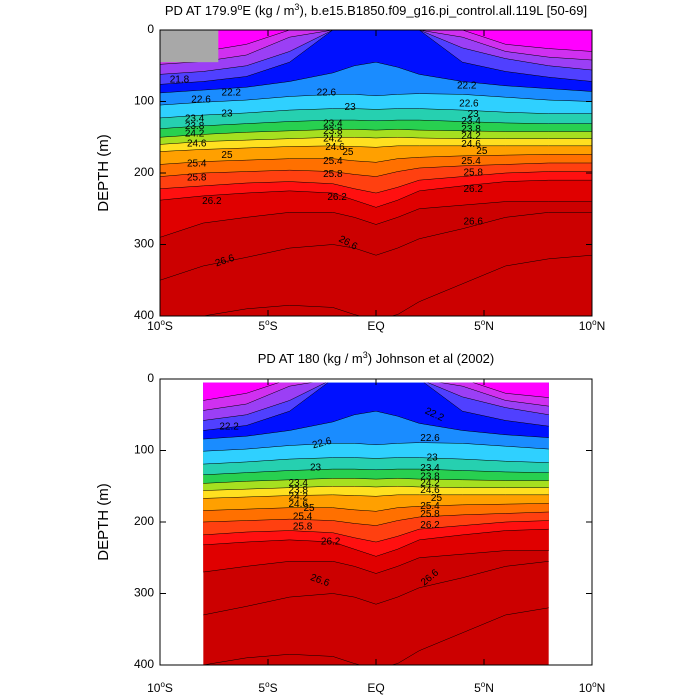  What do you see at coordinates (473, 221) in the screenshot?
I see `contour-label: 26.6` at bounding box center [473, 221].